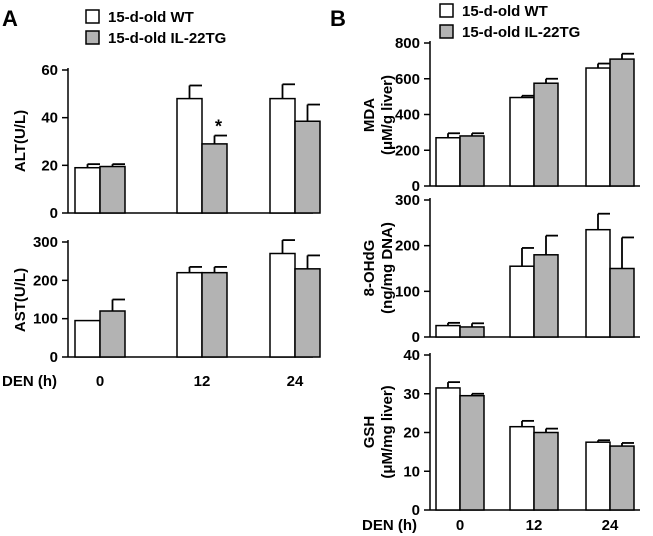 This screenshot has width=653, height=536. Describe the element at coordinates (407, 115) in the screenshot. I see `y-tick-label: 400` at that location.